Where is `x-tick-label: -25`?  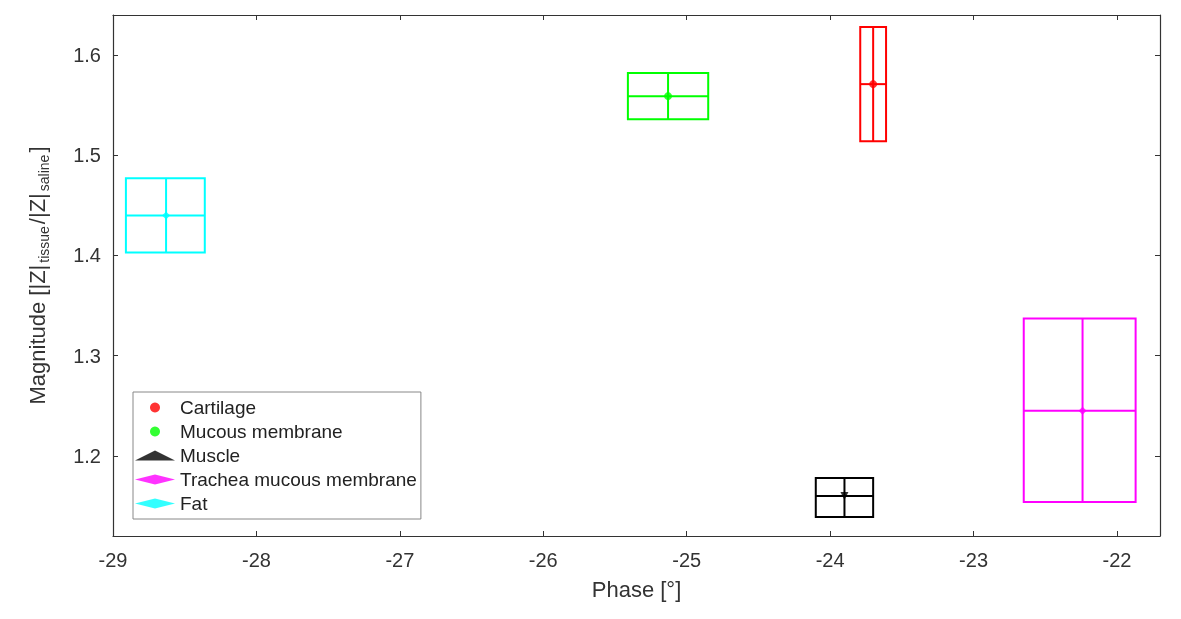 x-tick-label: -25 is located at coordinates (687, 560).